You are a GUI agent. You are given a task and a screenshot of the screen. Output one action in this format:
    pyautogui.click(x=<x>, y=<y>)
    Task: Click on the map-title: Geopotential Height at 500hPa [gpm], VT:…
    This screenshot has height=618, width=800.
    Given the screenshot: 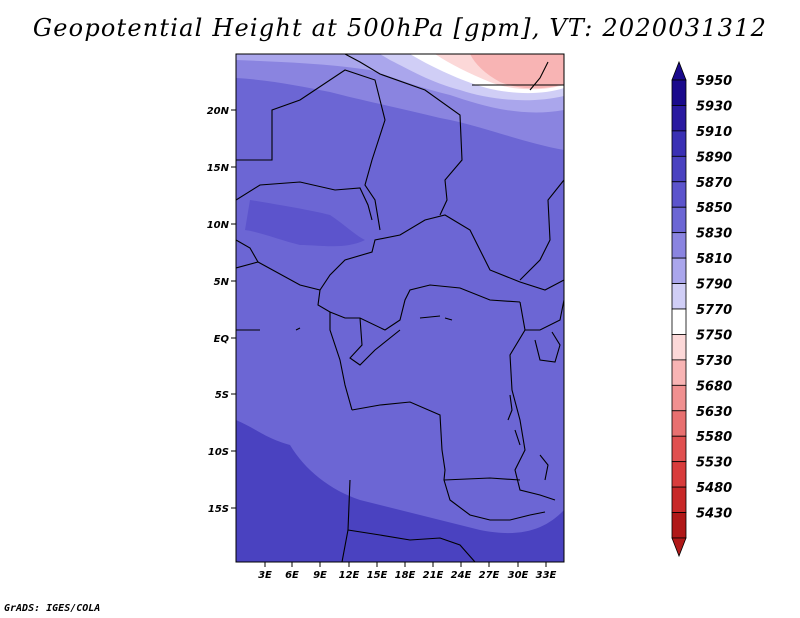 What is the action you would take?
    pyautogui.click(x=400, y=28)
    